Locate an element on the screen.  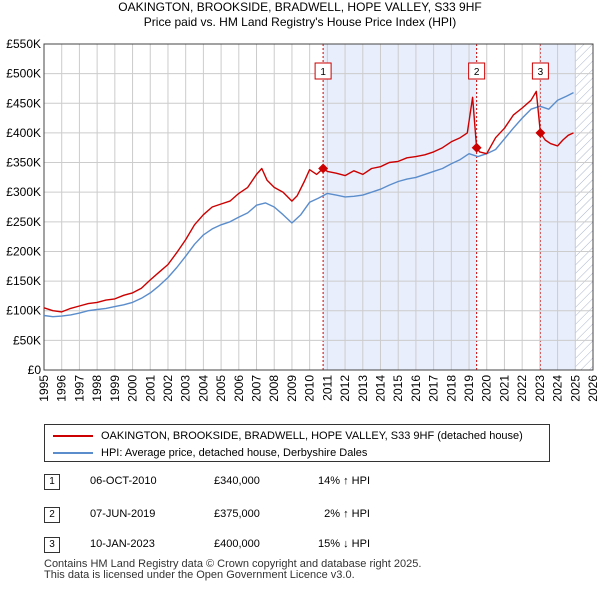
y-tick-label: £50K is located at coordinates (27, 340).